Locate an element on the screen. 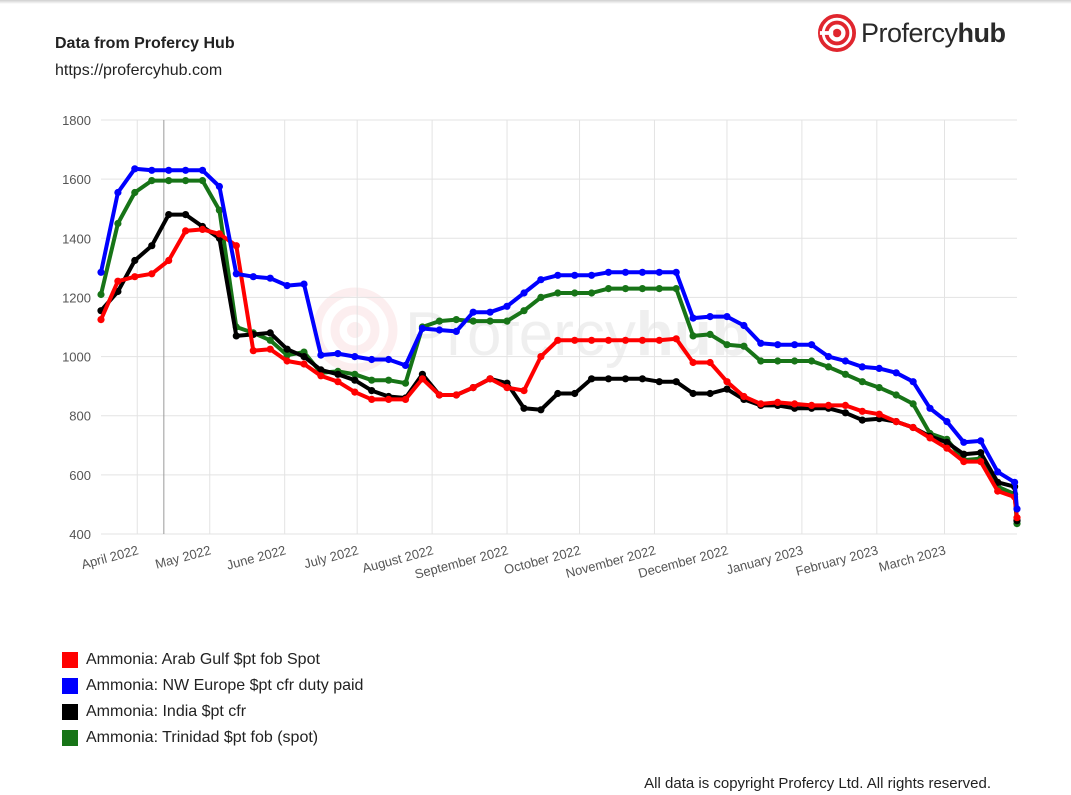 The height and width of the screenshot is (795, 1071). logo-text: Profercyhub is located at coordinates (933, 33).